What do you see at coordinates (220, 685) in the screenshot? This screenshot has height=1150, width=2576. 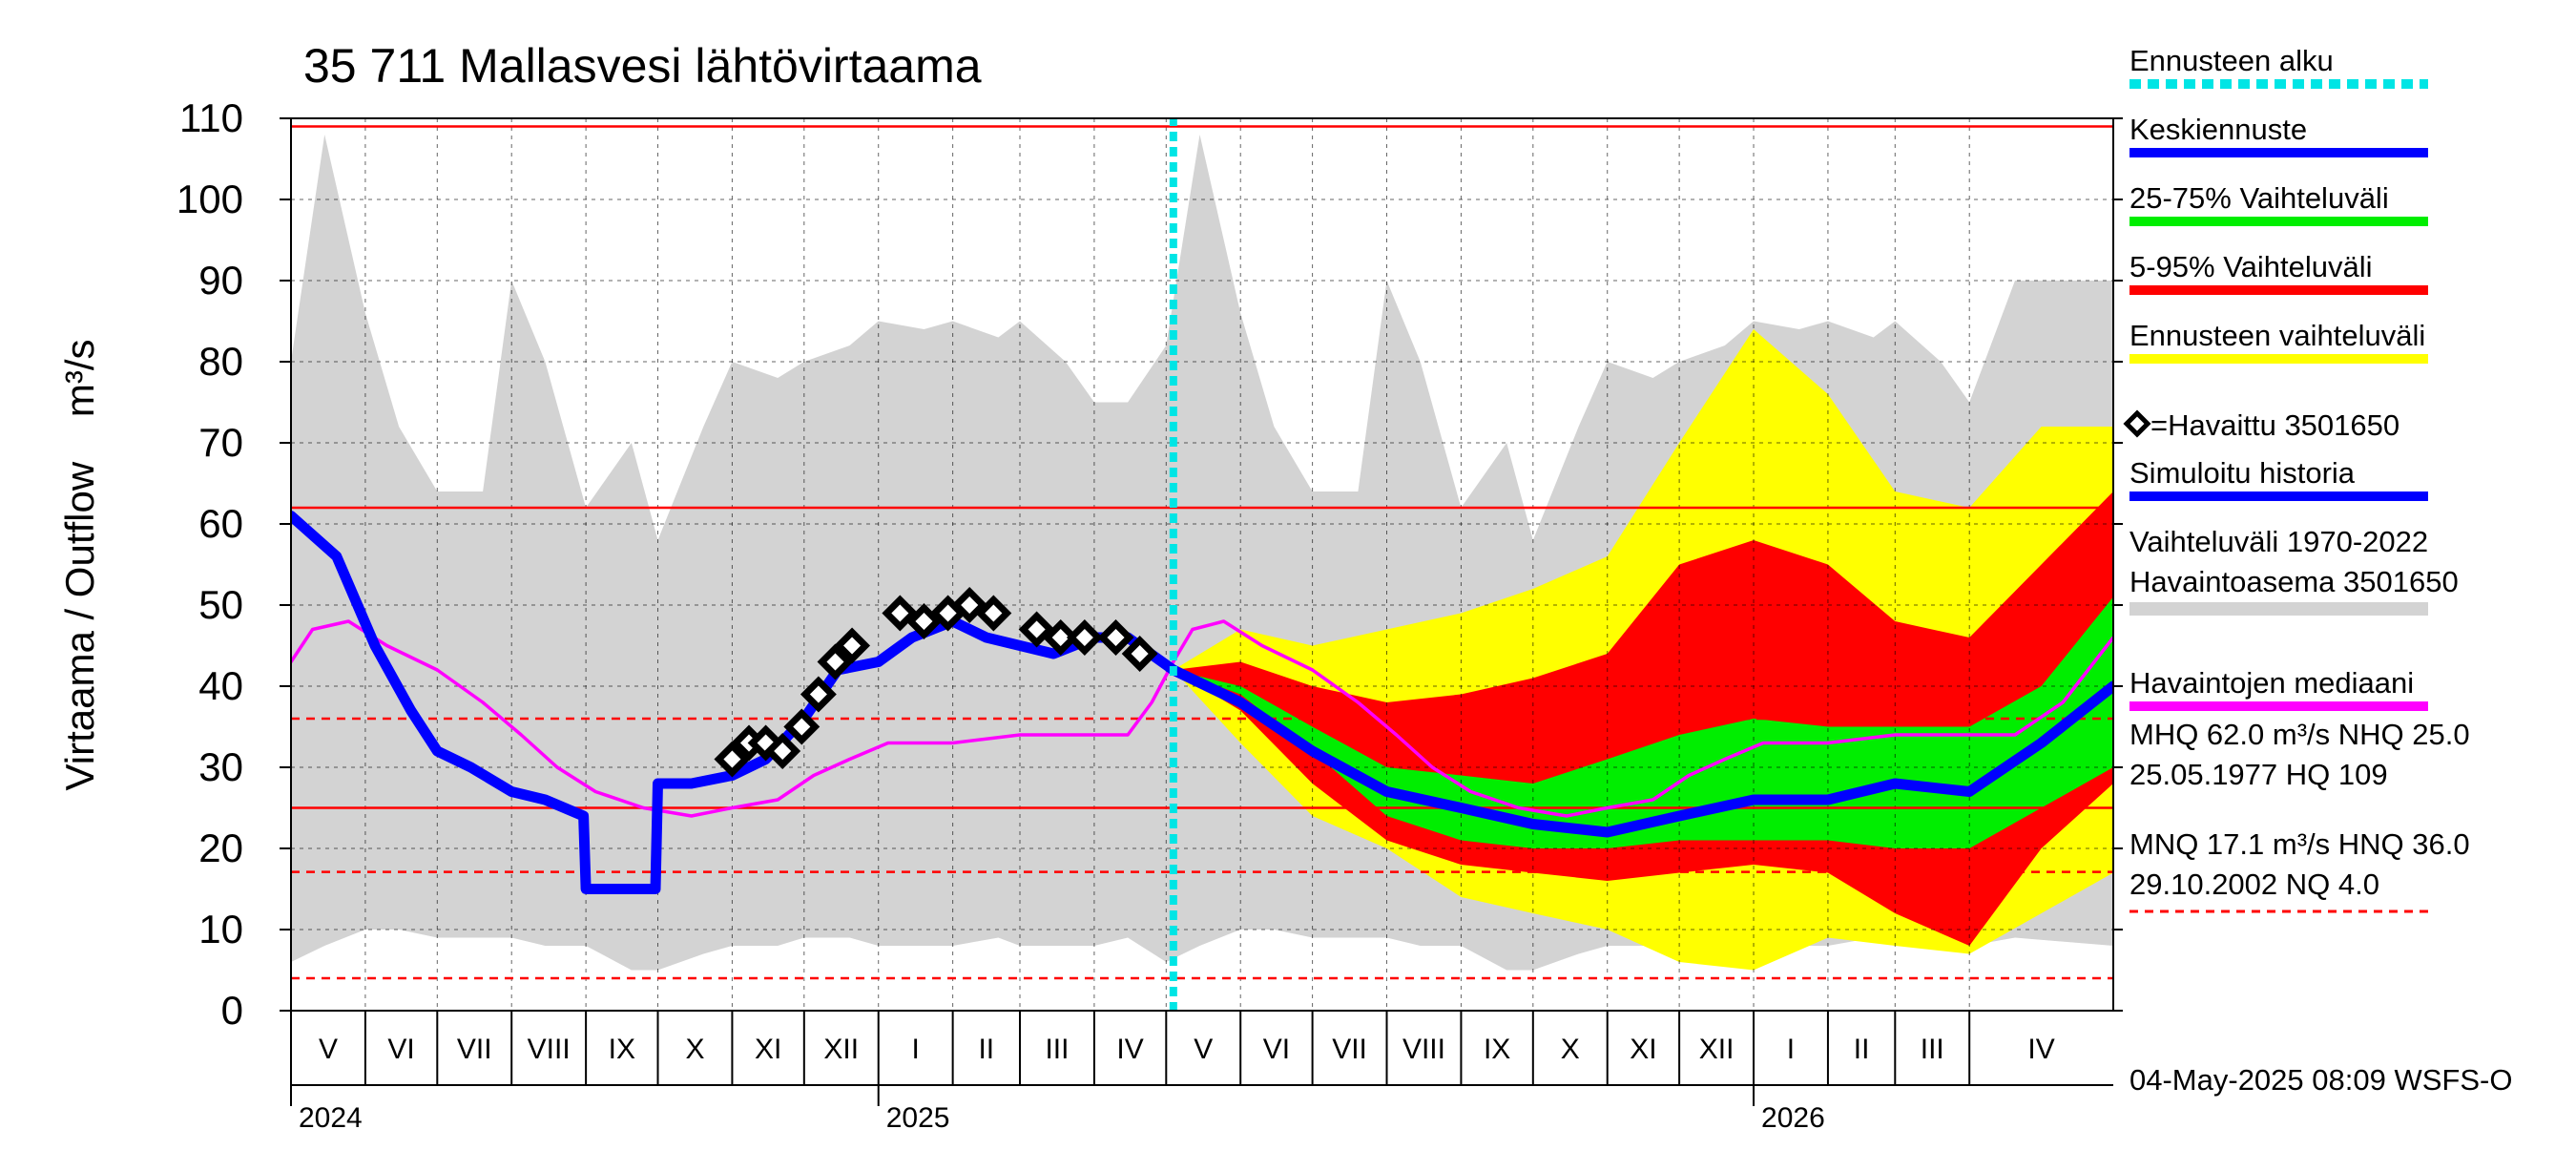 I see `y-tick-label: 40` at bounding box center [220, 685].